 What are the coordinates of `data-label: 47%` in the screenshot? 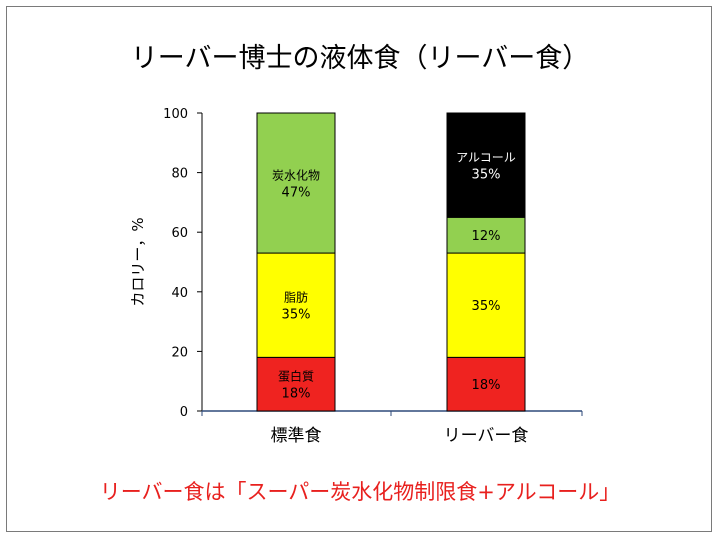 It's located at (296, 193).